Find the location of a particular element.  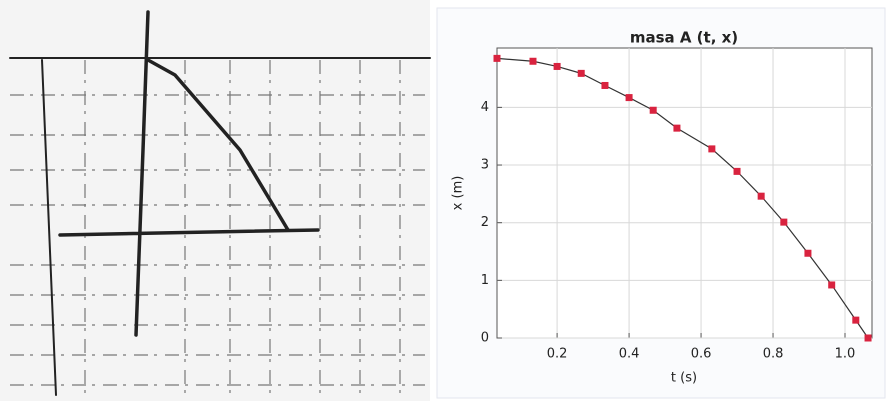

y-tick-label: 1 is located at coordinates (485, 280).